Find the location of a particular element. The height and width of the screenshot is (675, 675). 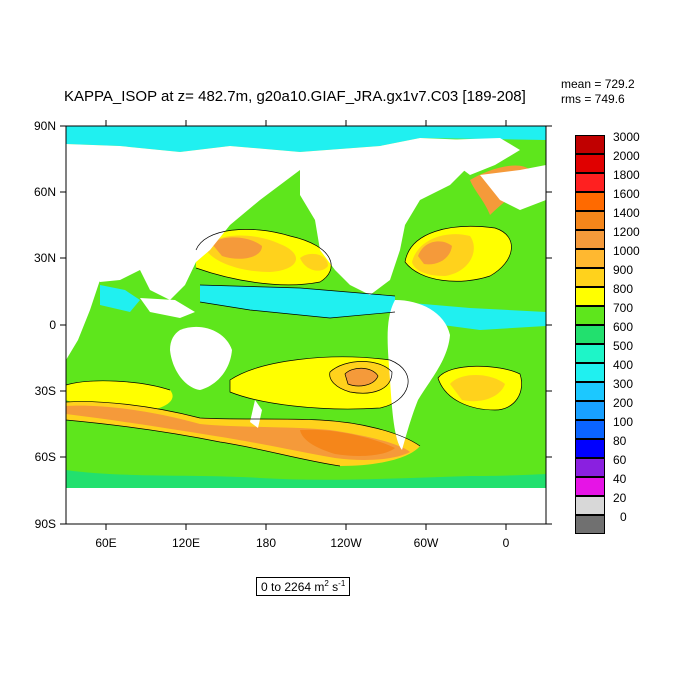

colorbar-label: 60 is located at coordinates (620, 460).